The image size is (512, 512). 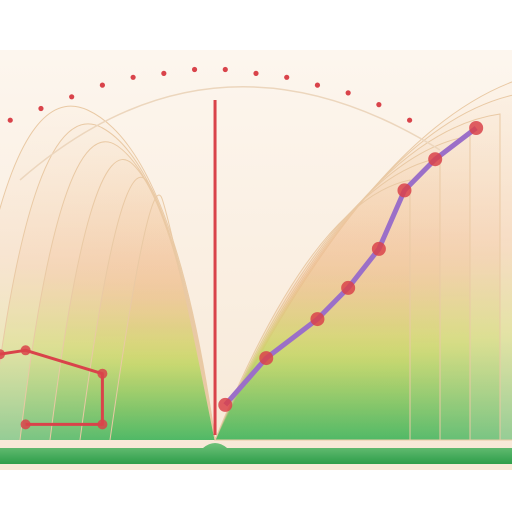 What do you see at coordinates (162, 317) in the screenshot?
I see `fan-curve-left` at bounding box center [162, 317].